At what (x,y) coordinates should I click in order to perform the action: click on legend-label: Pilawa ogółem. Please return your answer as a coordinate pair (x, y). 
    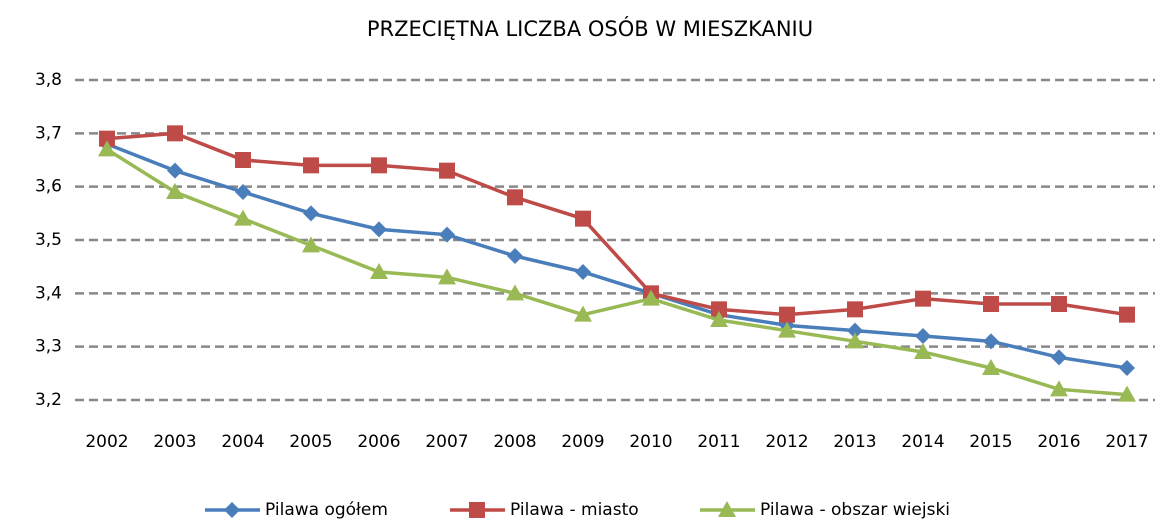
    Looking at the image, I should click on (326, 510).